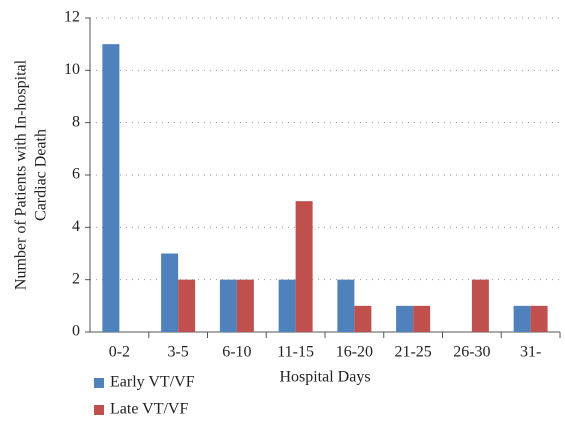 The image size is (565, 430). Describe the element at coordinates (119, 352) in the screenshot. I see `x-tick-label: 0-2` at that location.